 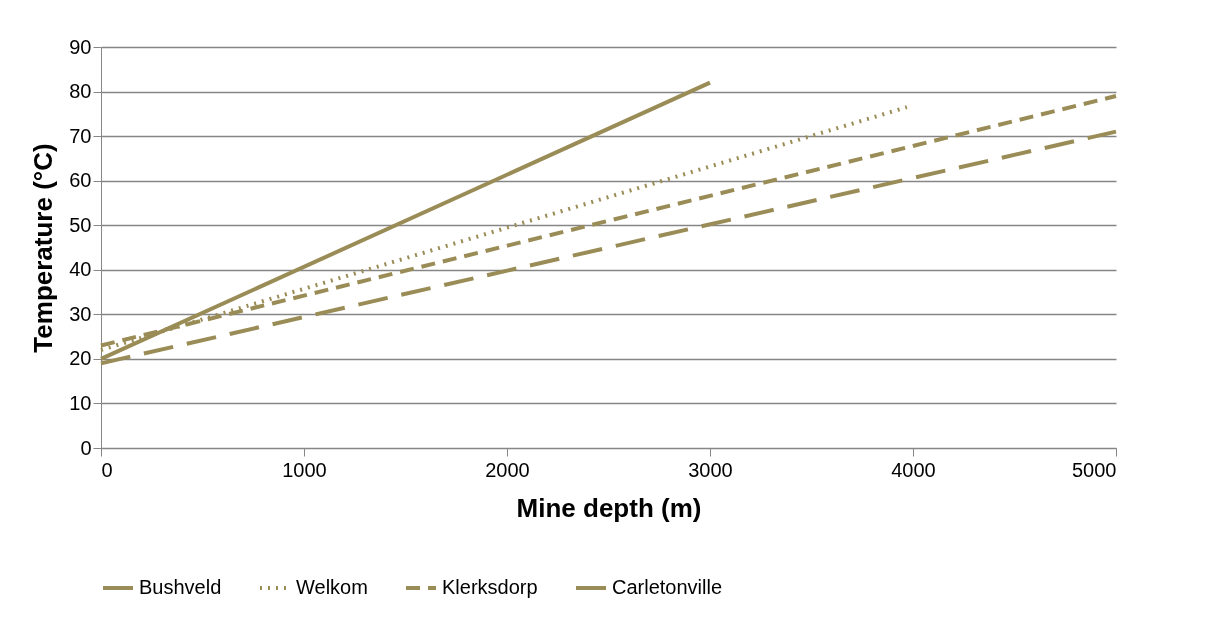 I want to click on y-tick-label: 40, so click(x=80, y=269).